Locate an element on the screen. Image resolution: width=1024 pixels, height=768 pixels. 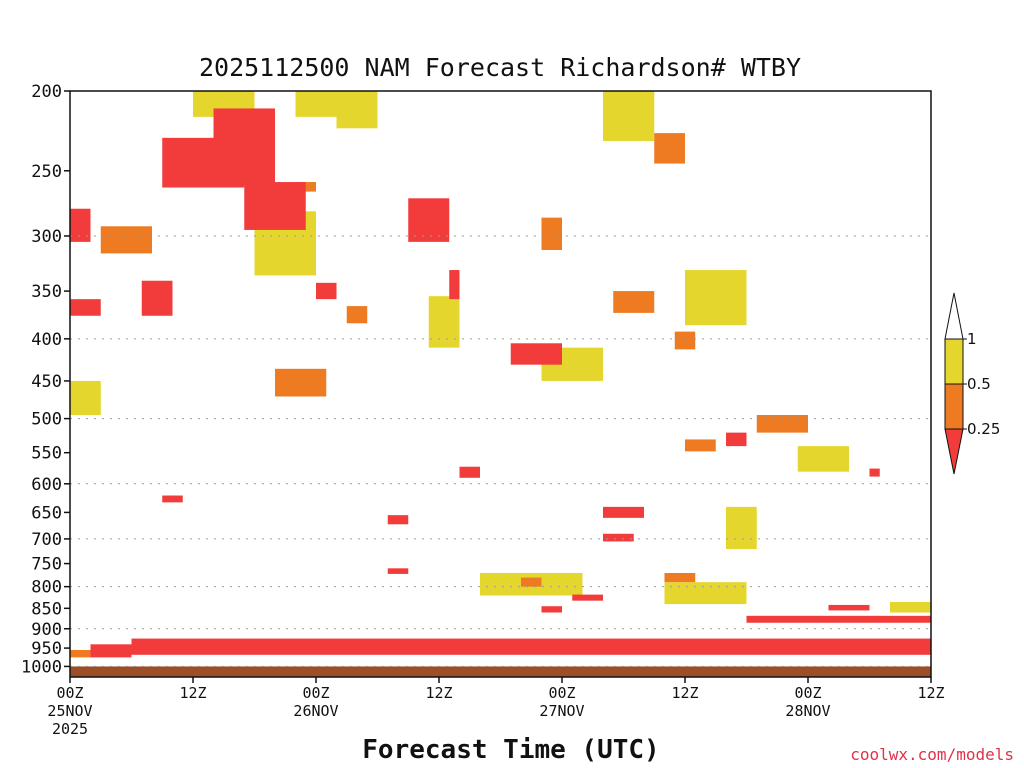
ground-layer is located at coordinates (500, 671).